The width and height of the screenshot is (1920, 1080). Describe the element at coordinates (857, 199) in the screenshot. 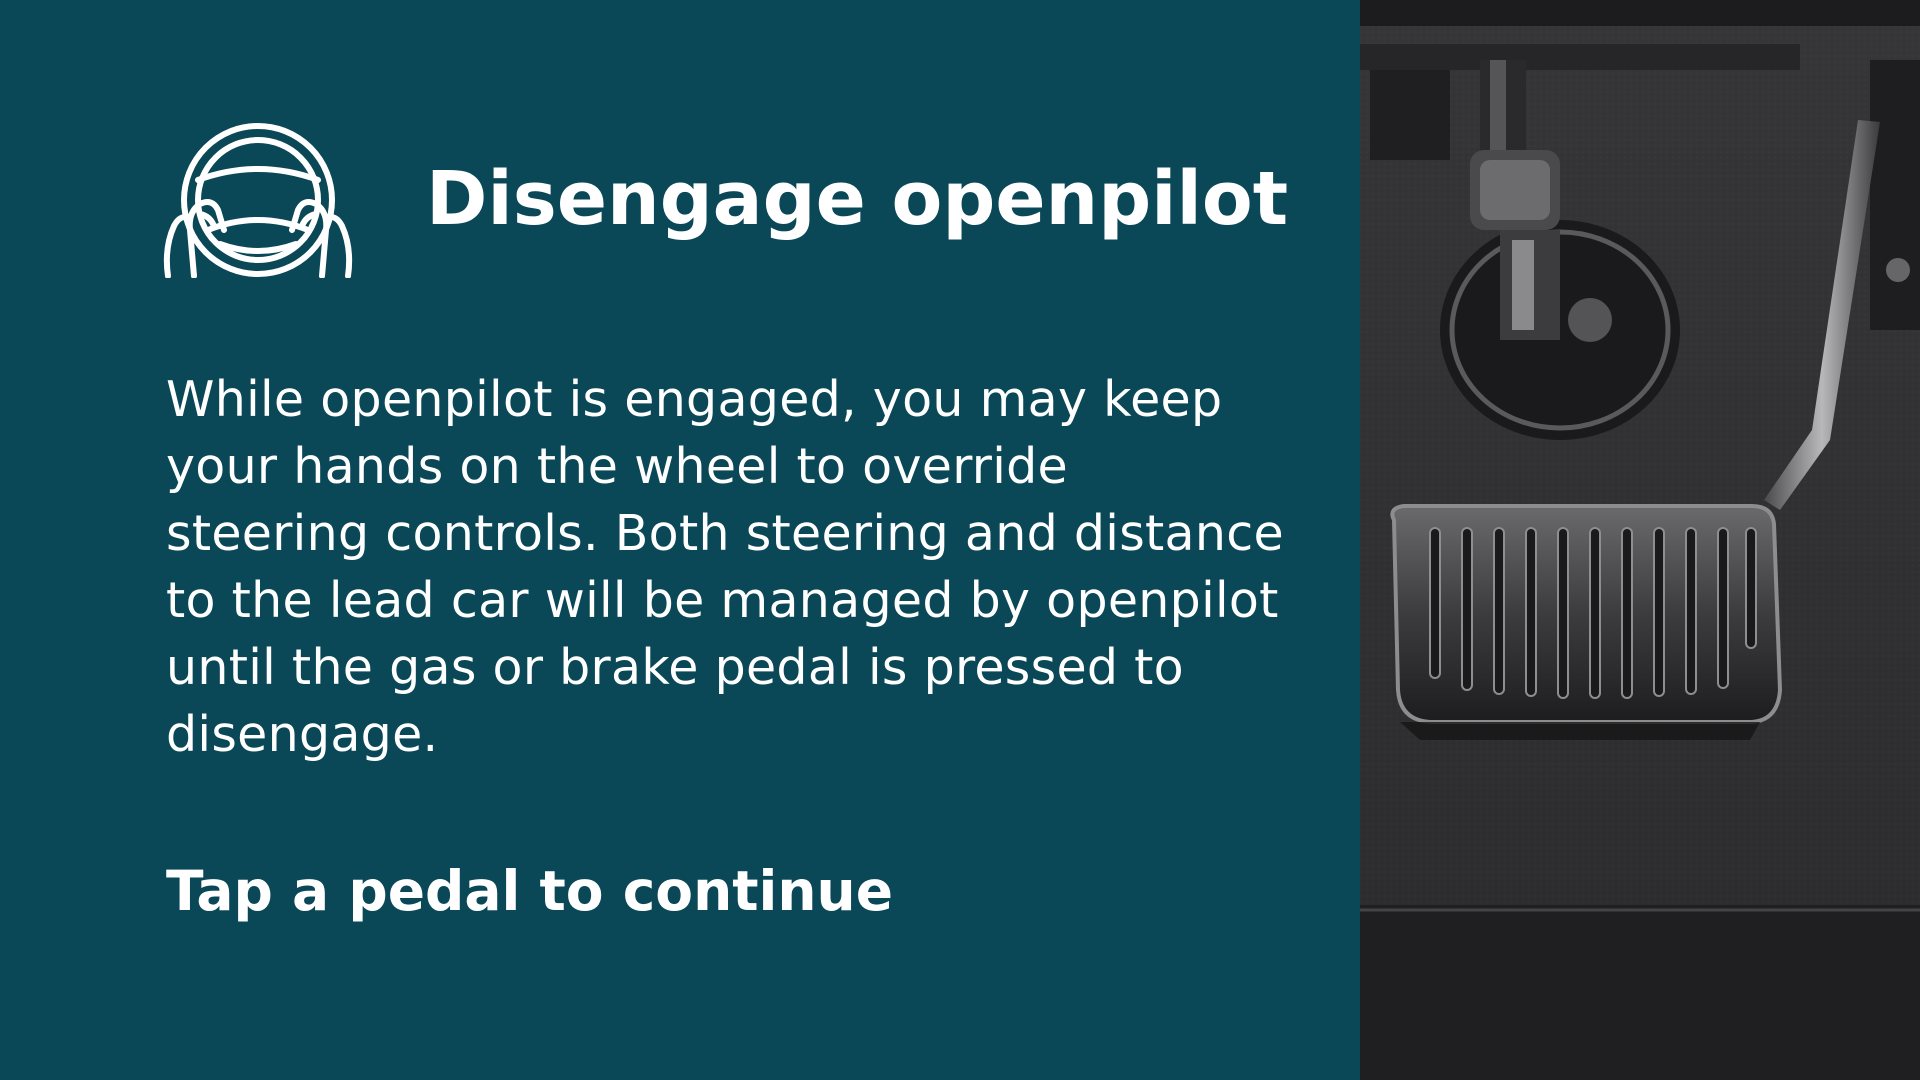

I see `page-title: Disengage openpilot` at that location.